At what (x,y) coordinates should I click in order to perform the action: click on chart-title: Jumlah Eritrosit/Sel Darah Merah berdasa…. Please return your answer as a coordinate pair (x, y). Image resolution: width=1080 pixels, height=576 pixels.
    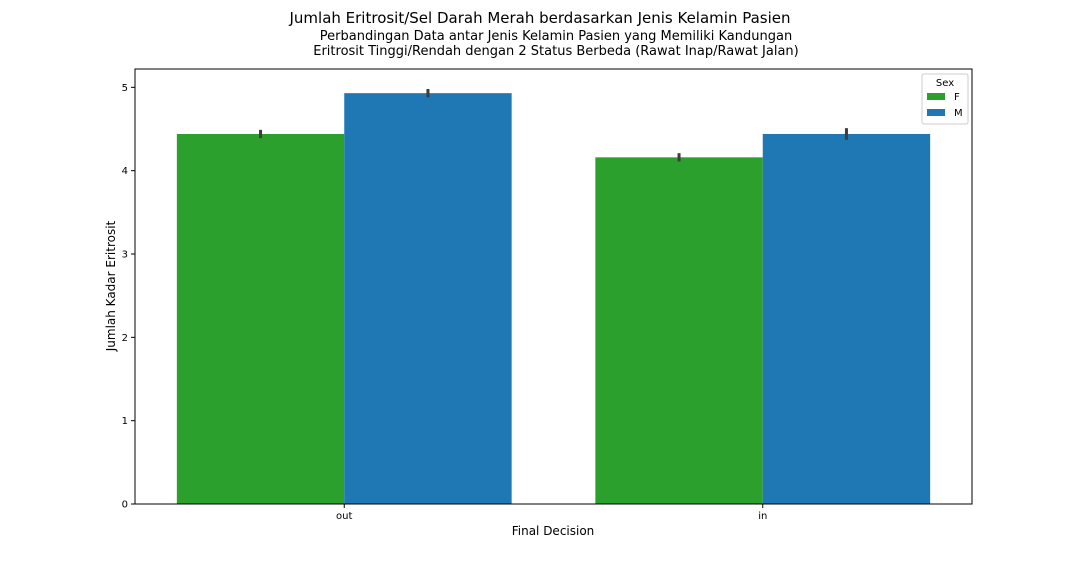
    Looking at the image, I should click on (540, 18).